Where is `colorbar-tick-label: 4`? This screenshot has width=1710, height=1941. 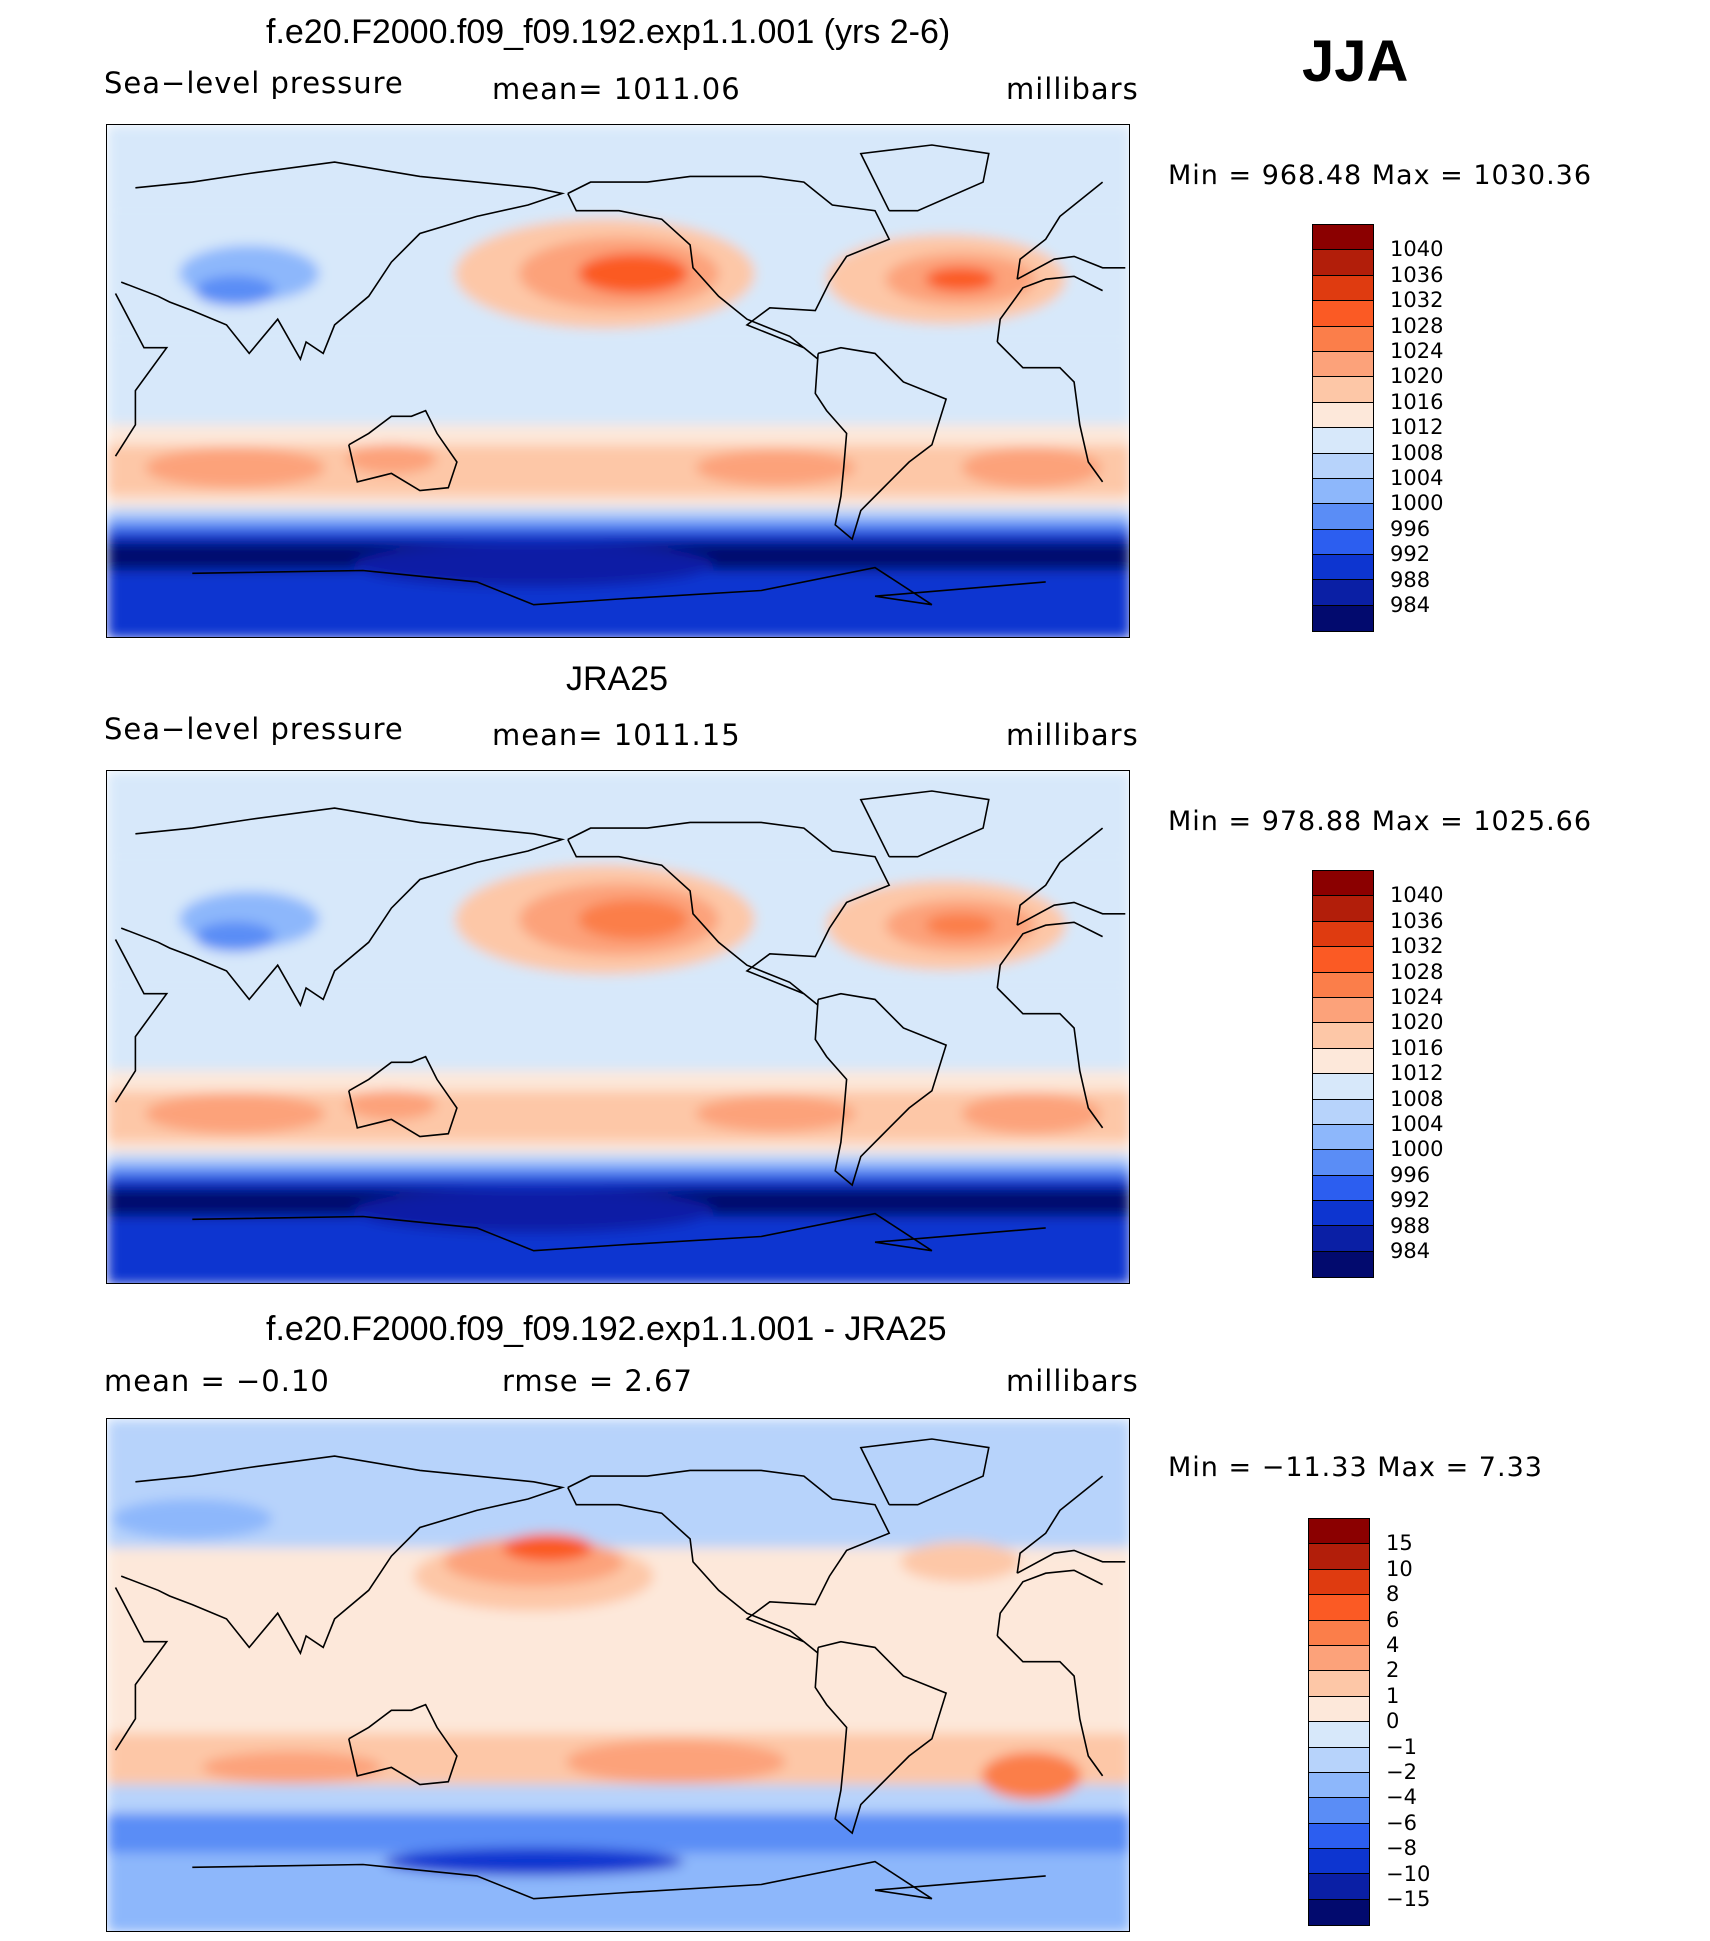 colorbar-tick-label: 4 is located at coordinates (1393, 1645).